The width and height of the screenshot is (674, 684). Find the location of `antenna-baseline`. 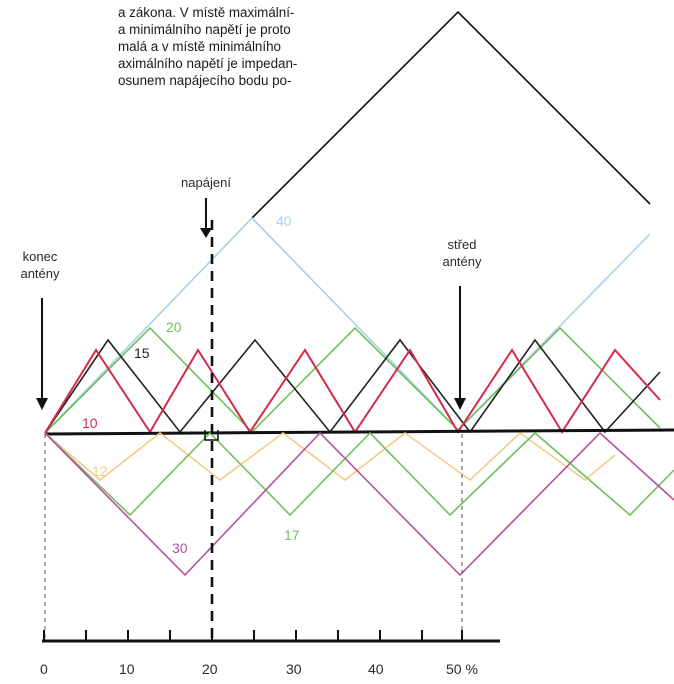

antenna-baseline is located at coordinates (359, 432).